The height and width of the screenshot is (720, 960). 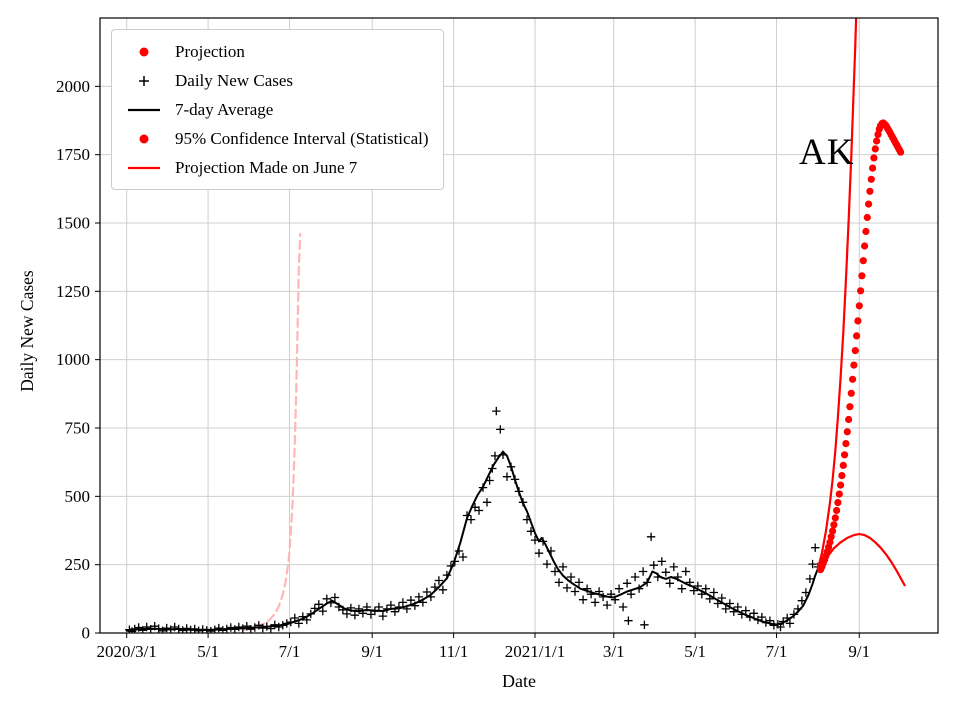 What do you see at coordinates (73, 86) in the screenshot?
I see `y-tick-label: 2000` at bounding box center [73, 86].